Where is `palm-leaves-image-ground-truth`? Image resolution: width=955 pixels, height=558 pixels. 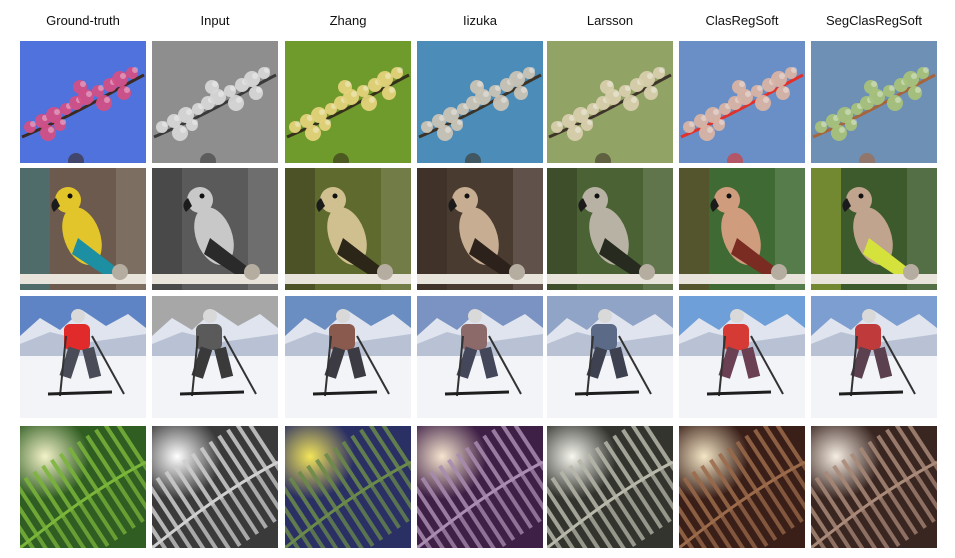 palm-leaves-image-ground-truth is located at coordinates (83, 487).